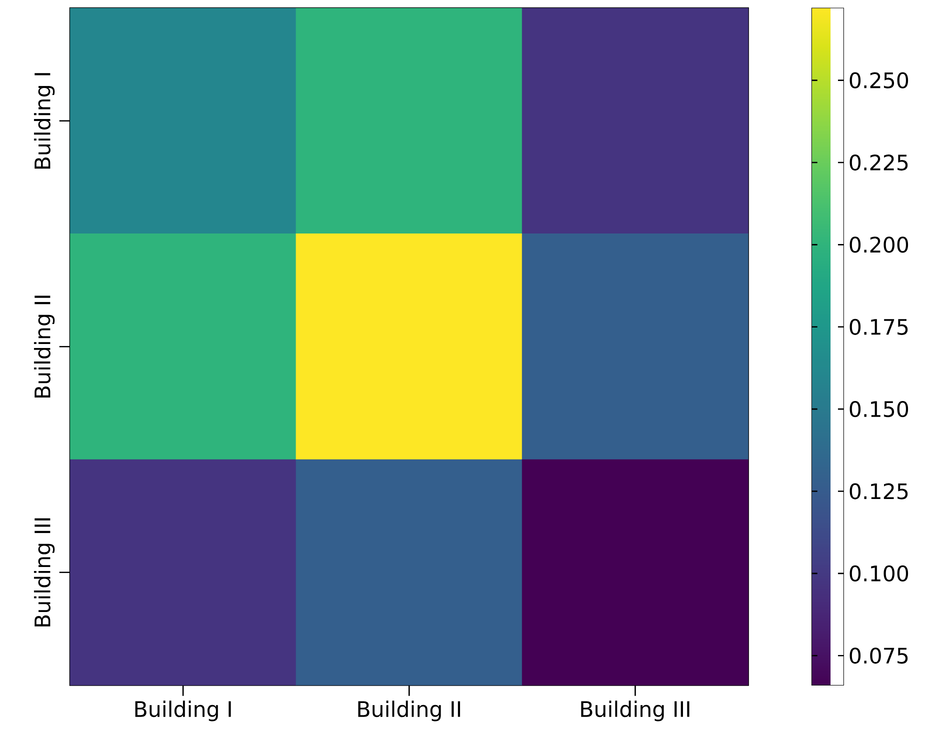  Describe the element at coordinates (879, 491) in the screenshot. I see `color-bar-label: 0.125` at that location.